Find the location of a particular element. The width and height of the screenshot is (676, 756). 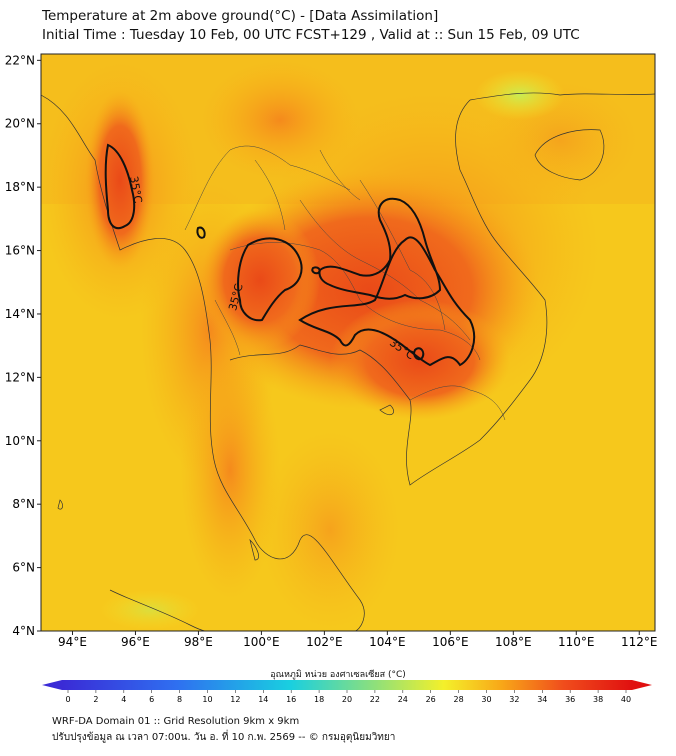

colorbar-tick-label: 36 is located at coordinates (570, 699).